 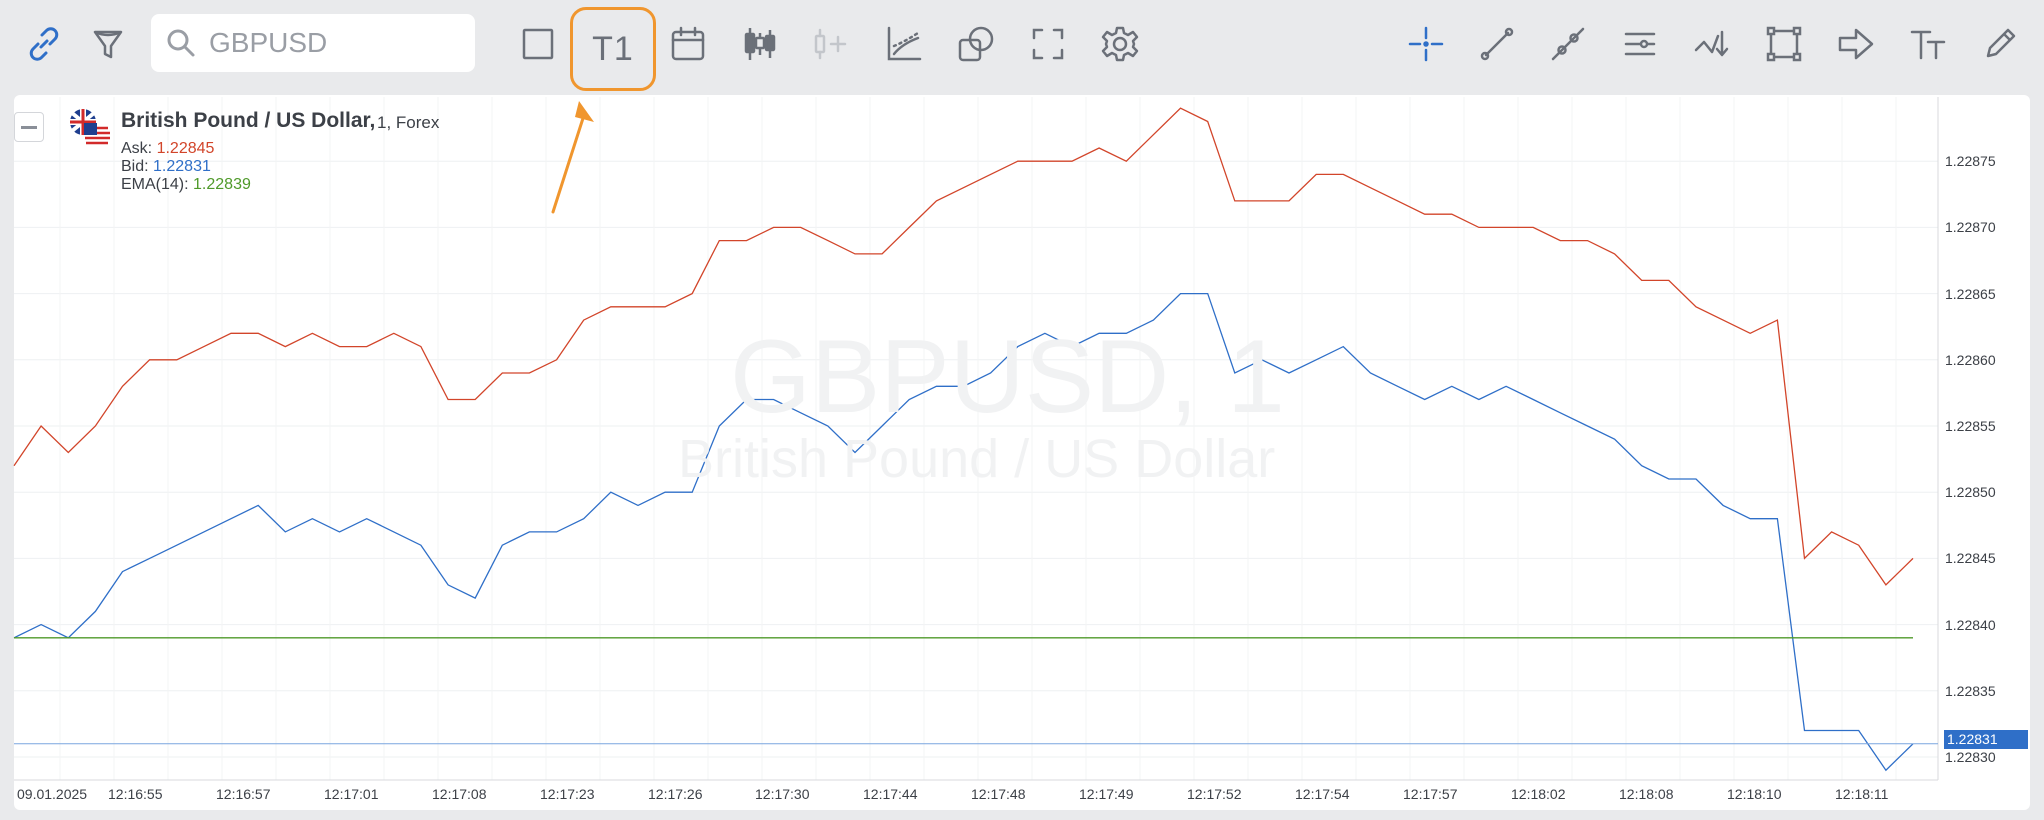 What do you see at coordinates (1970, 426) in the screenshot?
I see `price-tick-label: 1.22855` at bounding box center [1970, 426].